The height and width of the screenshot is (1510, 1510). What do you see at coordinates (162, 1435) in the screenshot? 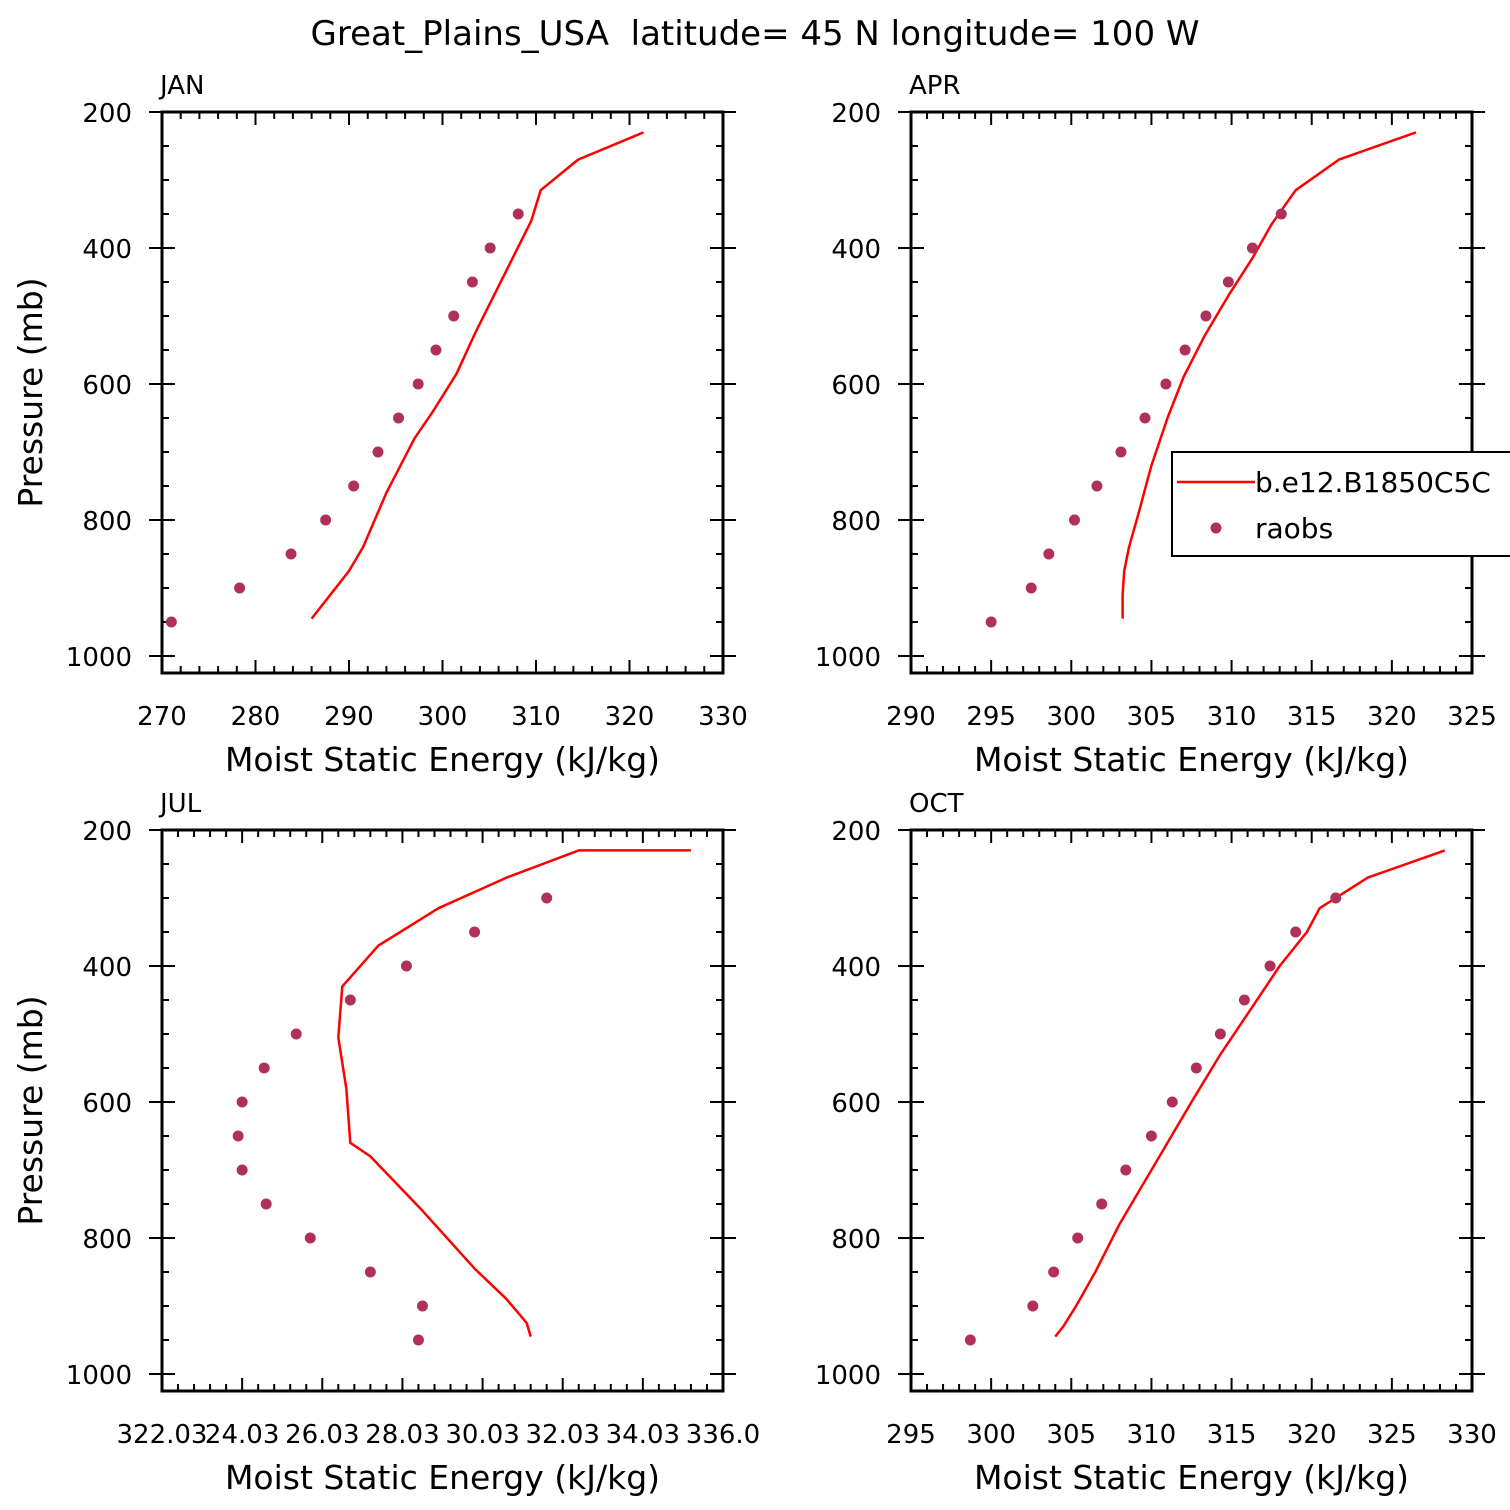
I see `x-tick-label: 322.03` at bounding box center [162, 1435].